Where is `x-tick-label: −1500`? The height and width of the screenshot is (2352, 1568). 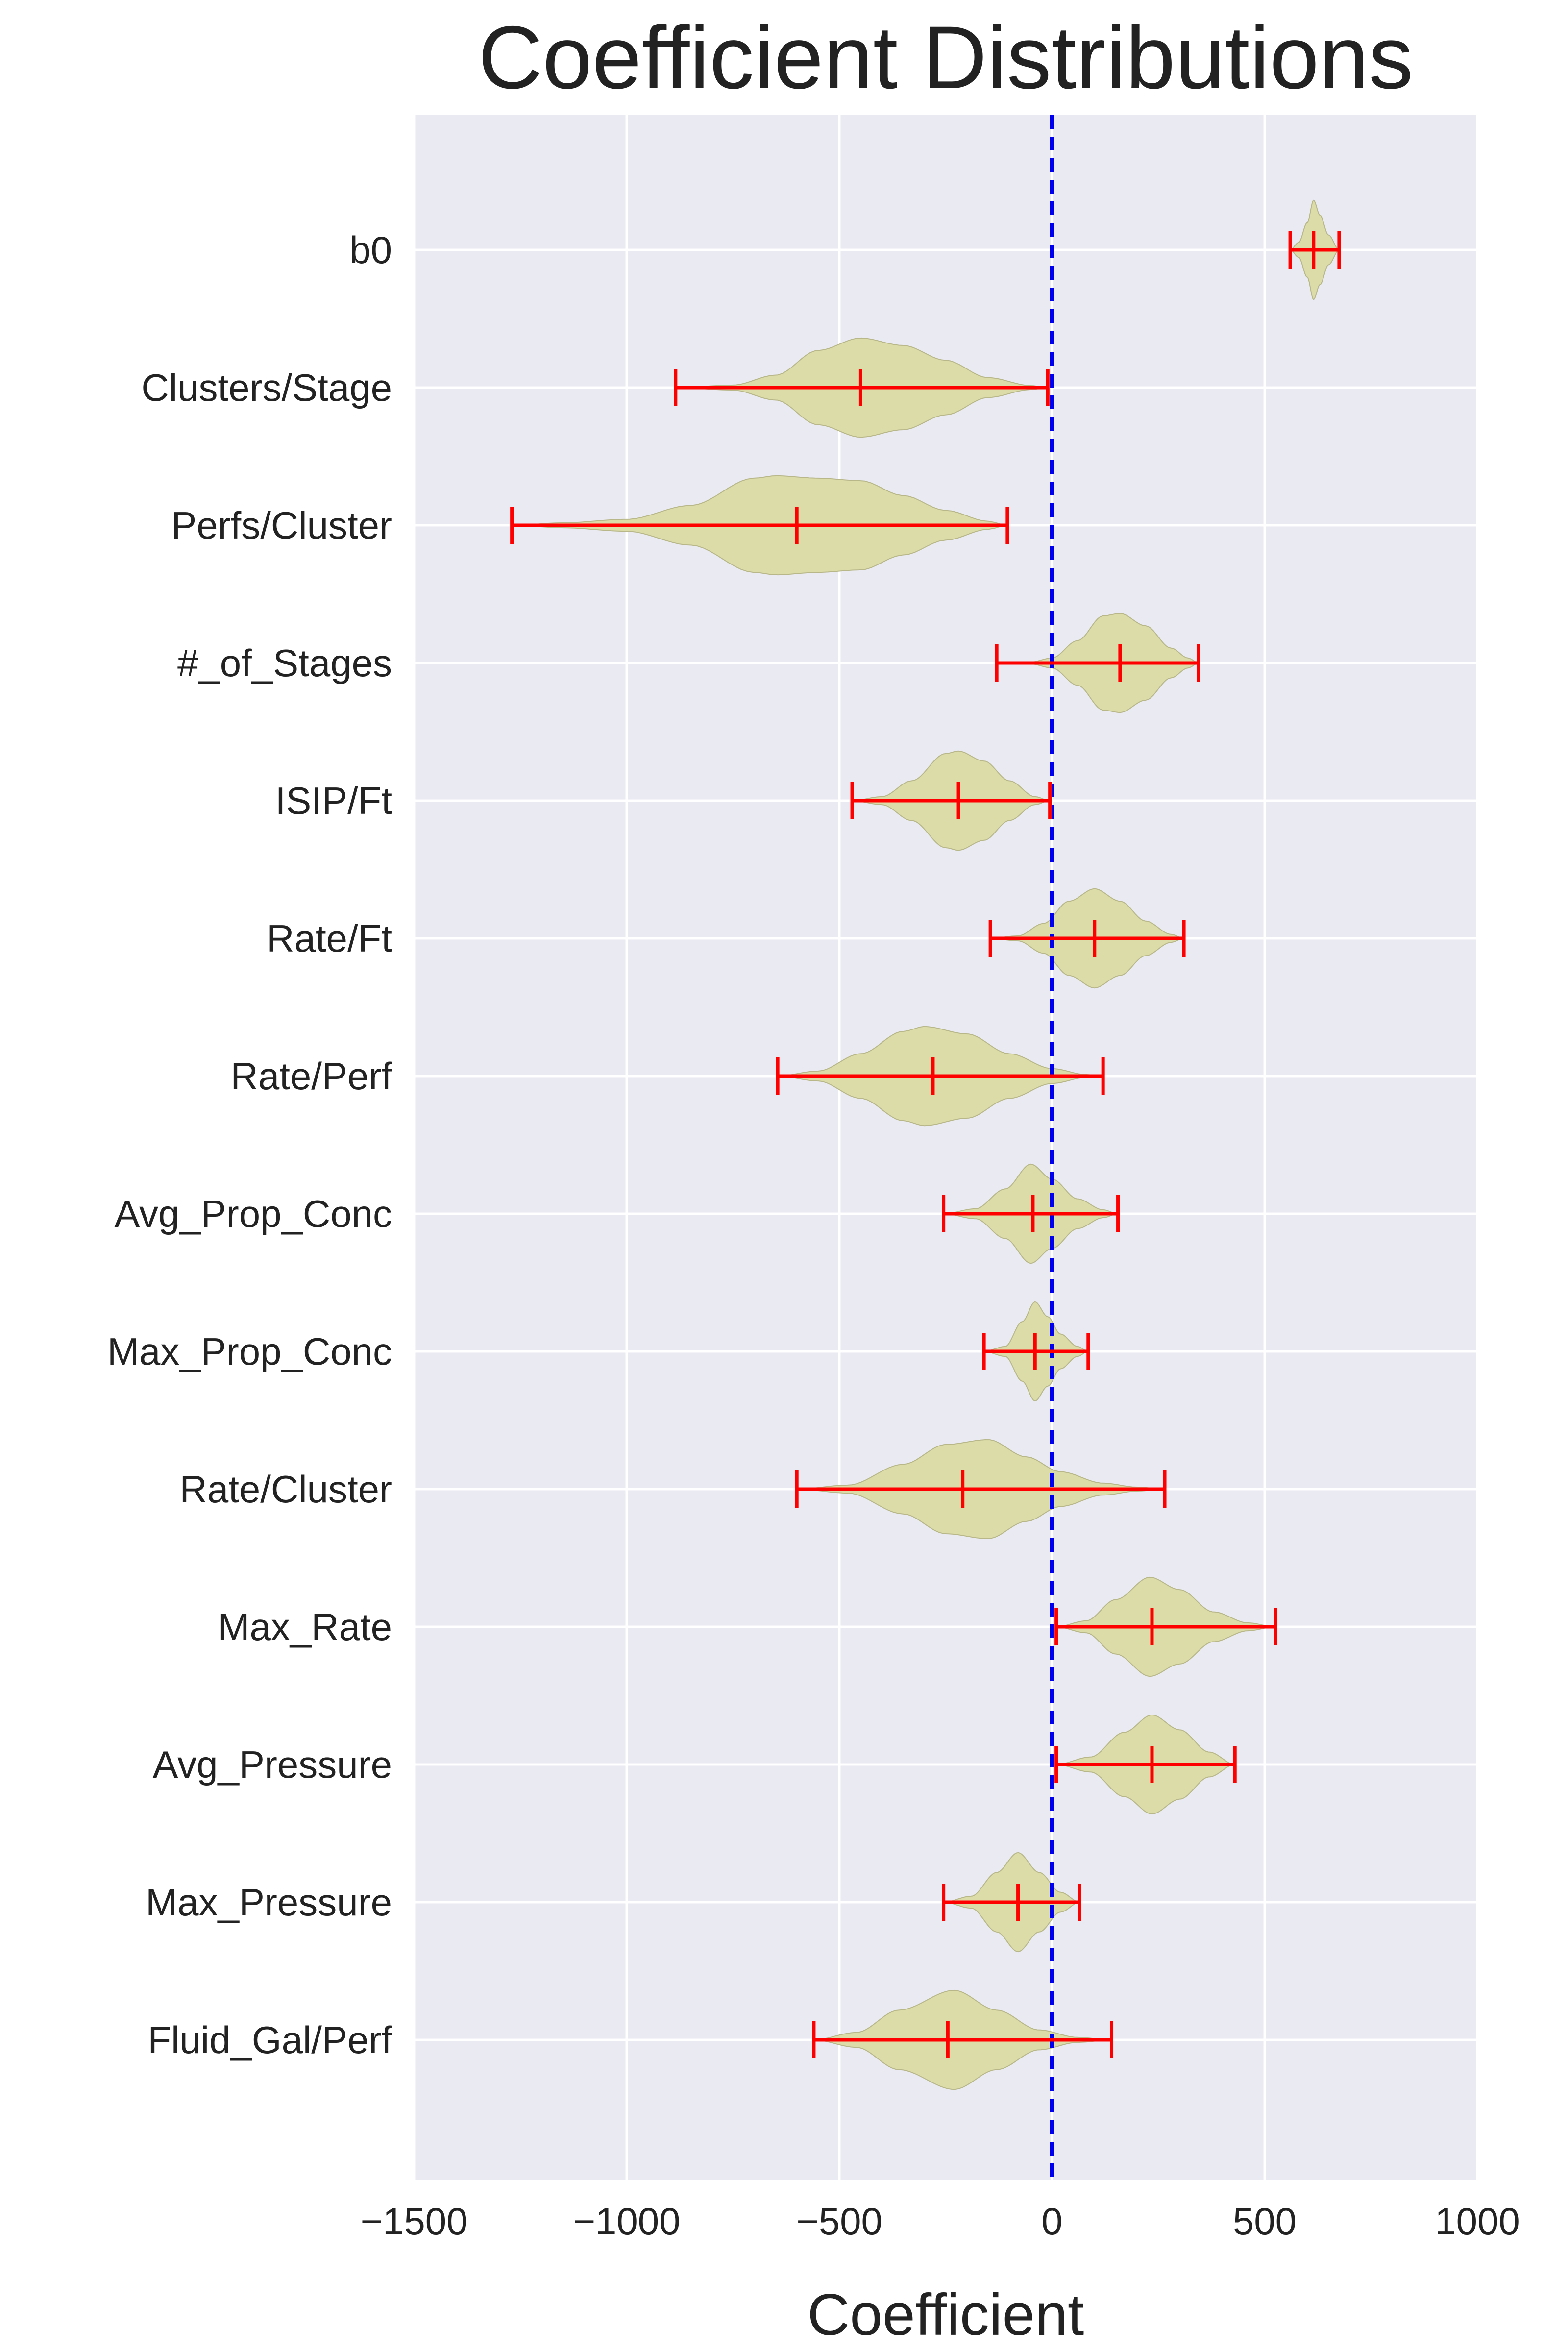
x-tick-label: −1500 is located at coordinates (413, 2221).